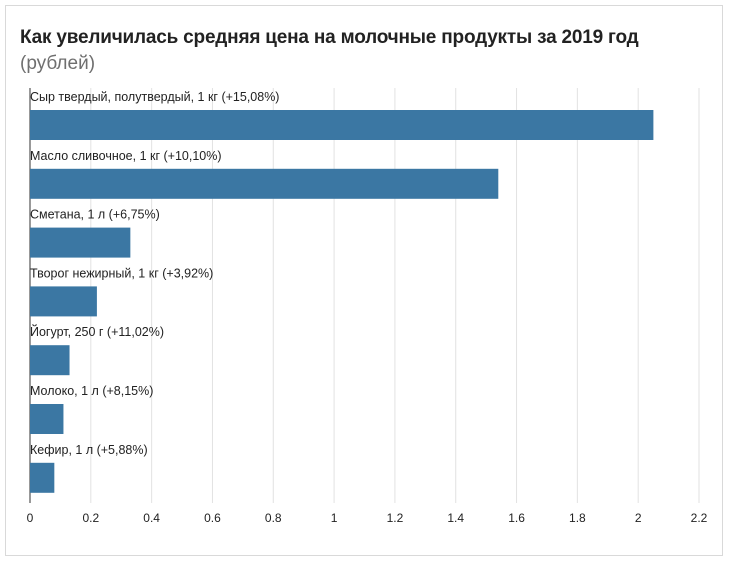  What do you see at coordinates (273, 518) in the screenshot?
I see `x-tick-label-0.8: 0.8` at bounding box center [273, 518].